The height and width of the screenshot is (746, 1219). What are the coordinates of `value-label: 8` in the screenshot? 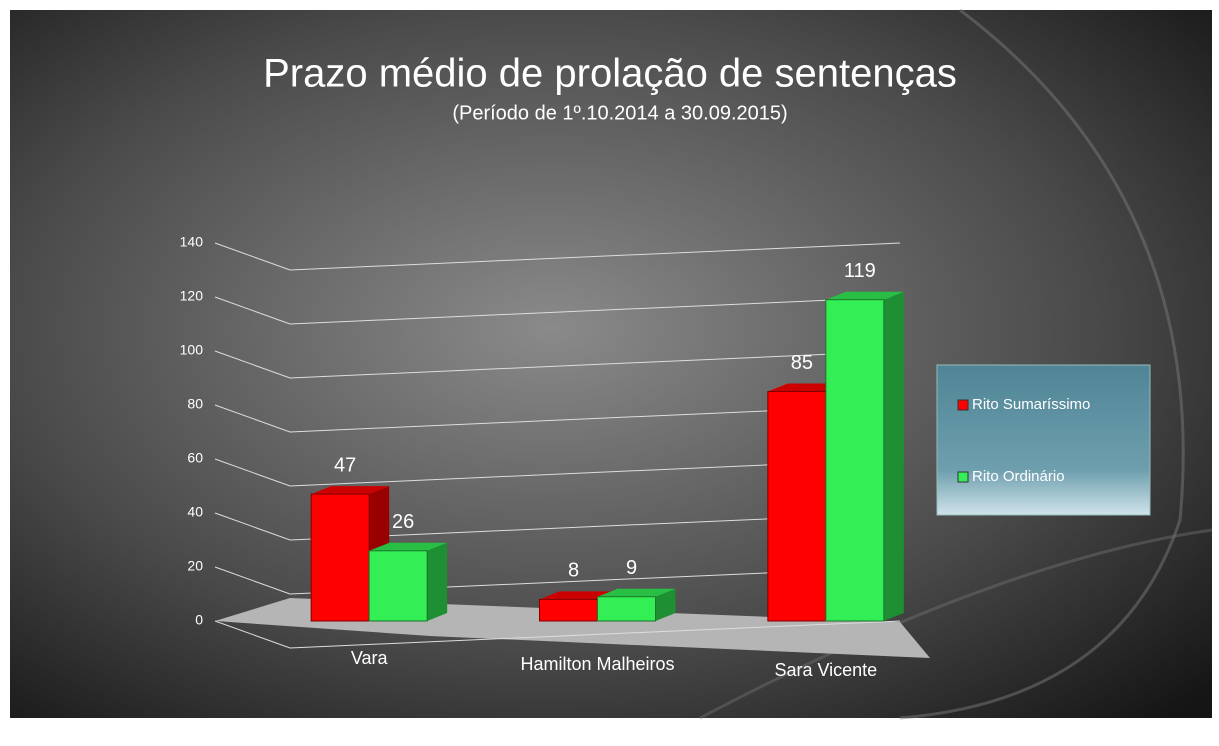 It's located at (573, 571).